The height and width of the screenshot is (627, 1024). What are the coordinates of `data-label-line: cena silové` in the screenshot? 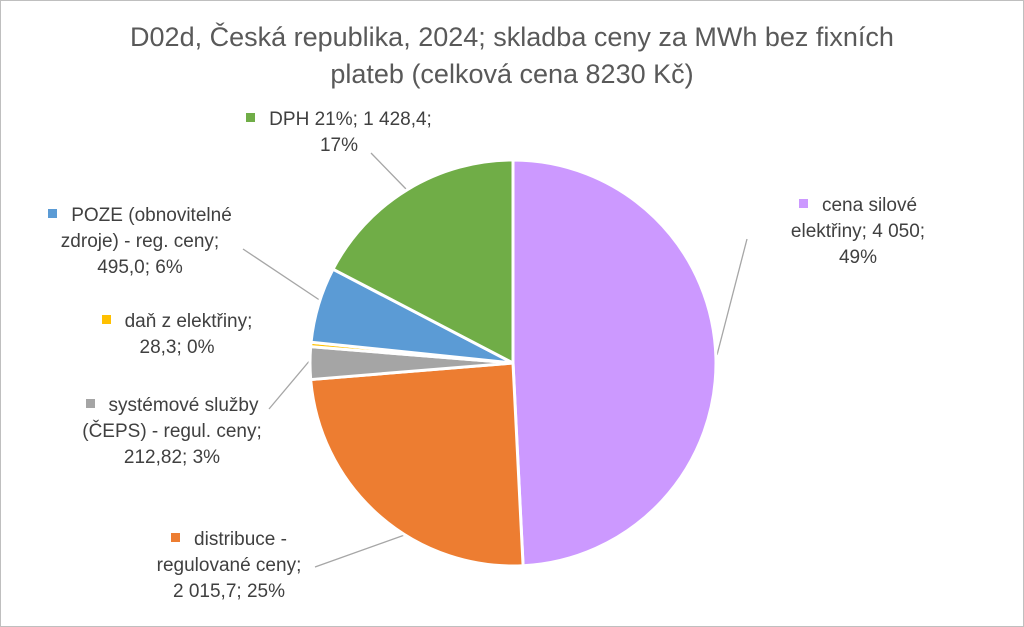 It's located at (869, 205).